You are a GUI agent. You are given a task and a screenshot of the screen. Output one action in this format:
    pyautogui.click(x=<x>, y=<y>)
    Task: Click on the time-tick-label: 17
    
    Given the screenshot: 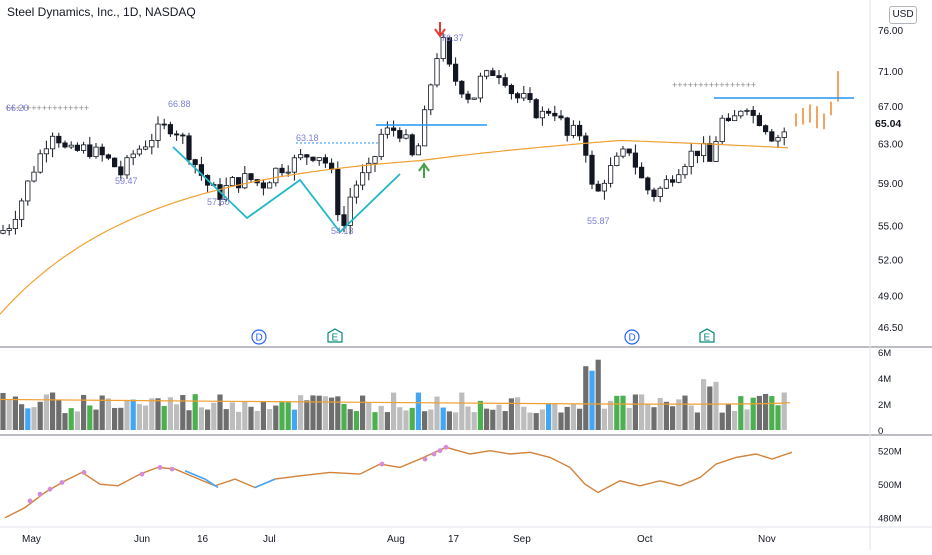 What is the action you would take?
    pyautogui.click(x=454, y=539)
    